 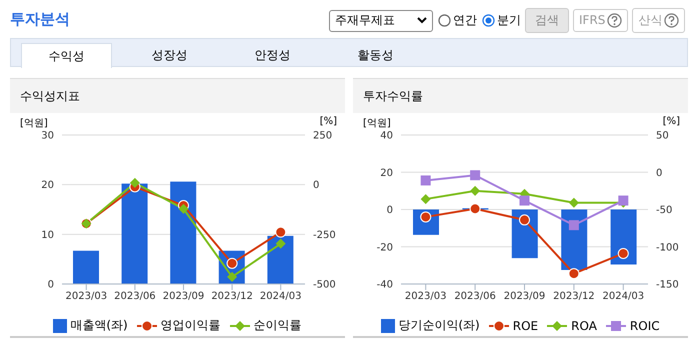 I want to click on y2-tick-label: -250, so click(x=324, y=235).